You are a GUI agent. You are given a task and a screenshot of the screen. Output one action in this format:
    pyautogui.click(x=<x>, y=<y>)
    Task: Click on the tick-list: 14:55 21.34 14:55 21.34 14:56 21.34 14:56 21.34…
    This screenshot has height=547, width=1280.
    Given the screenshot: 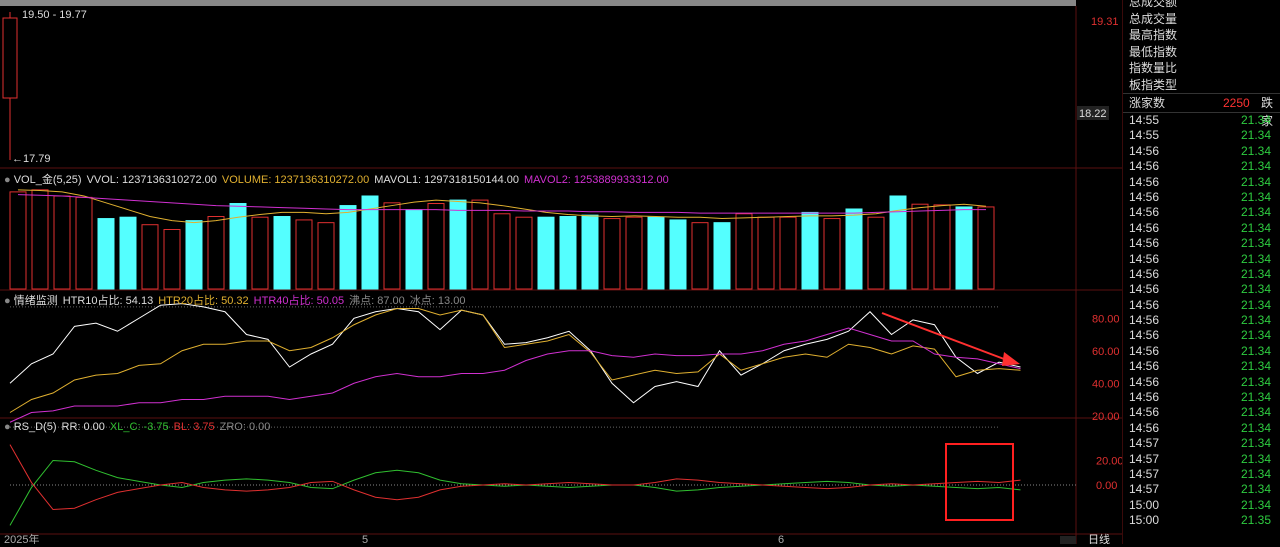 What is the action you would take?
    pyautogui.click(x=1201, y=321)
    